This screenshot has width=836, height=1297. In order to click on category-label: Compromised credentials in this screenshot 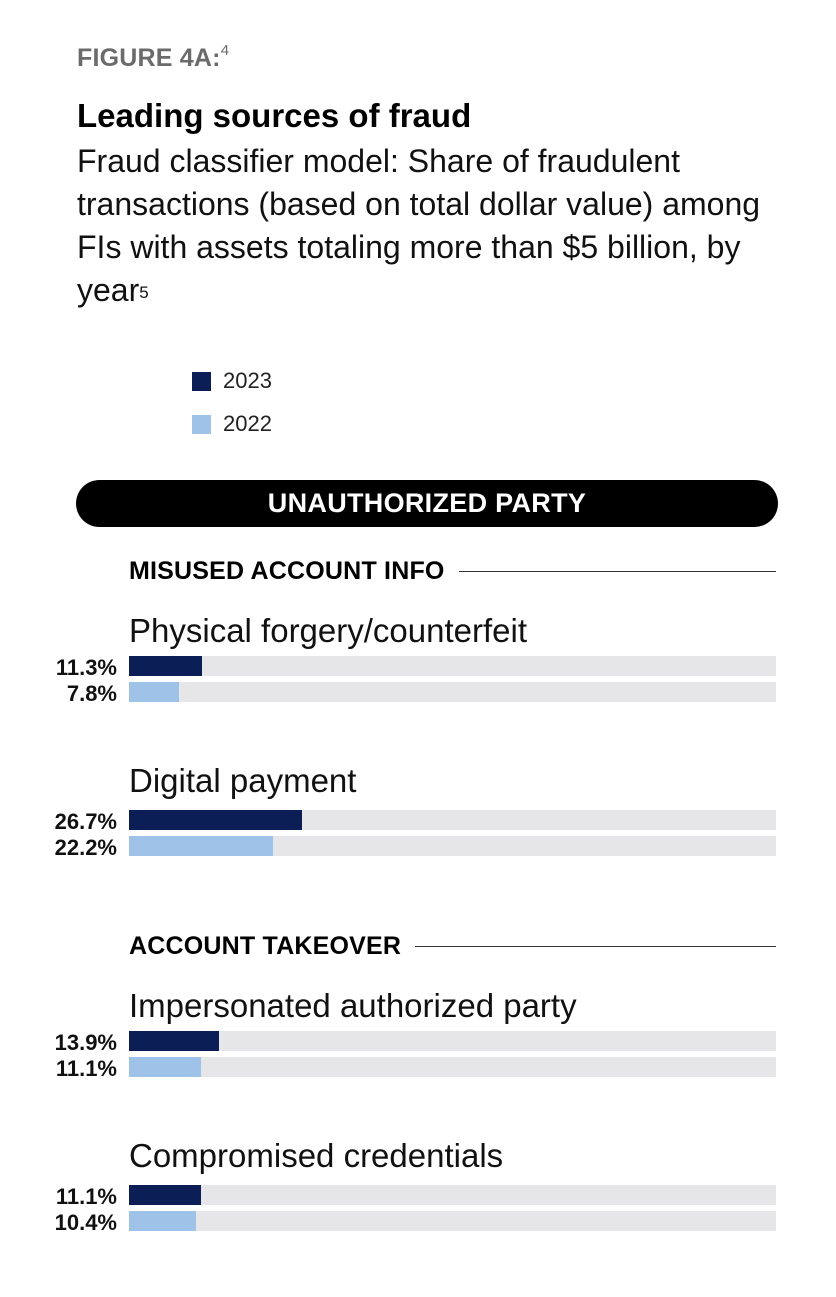, I will do `click(316, 1155)`.